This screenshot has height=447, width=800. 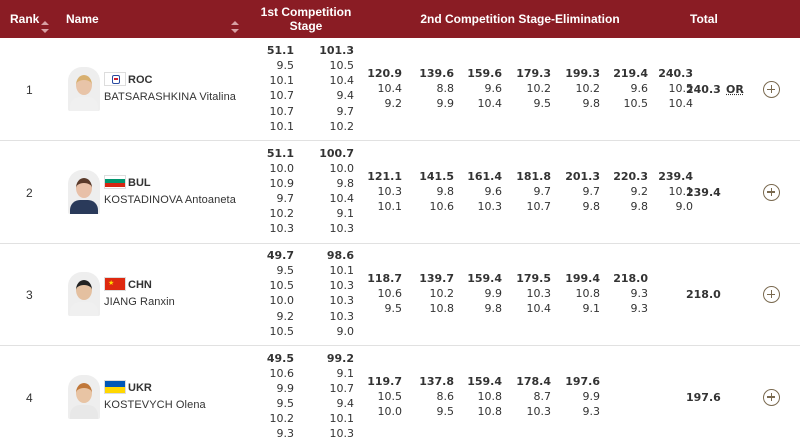 I want to click on stage2-cumulative-total: 118.7, so click(x=384, y=278).